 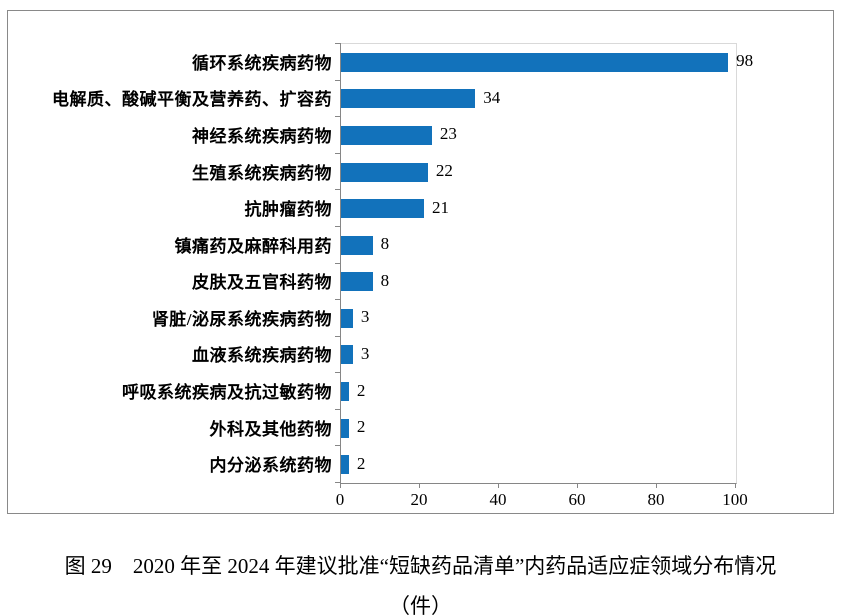 What do you see at coordinates (745, 61) in the screenshot?
I see `value-label: 98` at bounding box center [745, 61].